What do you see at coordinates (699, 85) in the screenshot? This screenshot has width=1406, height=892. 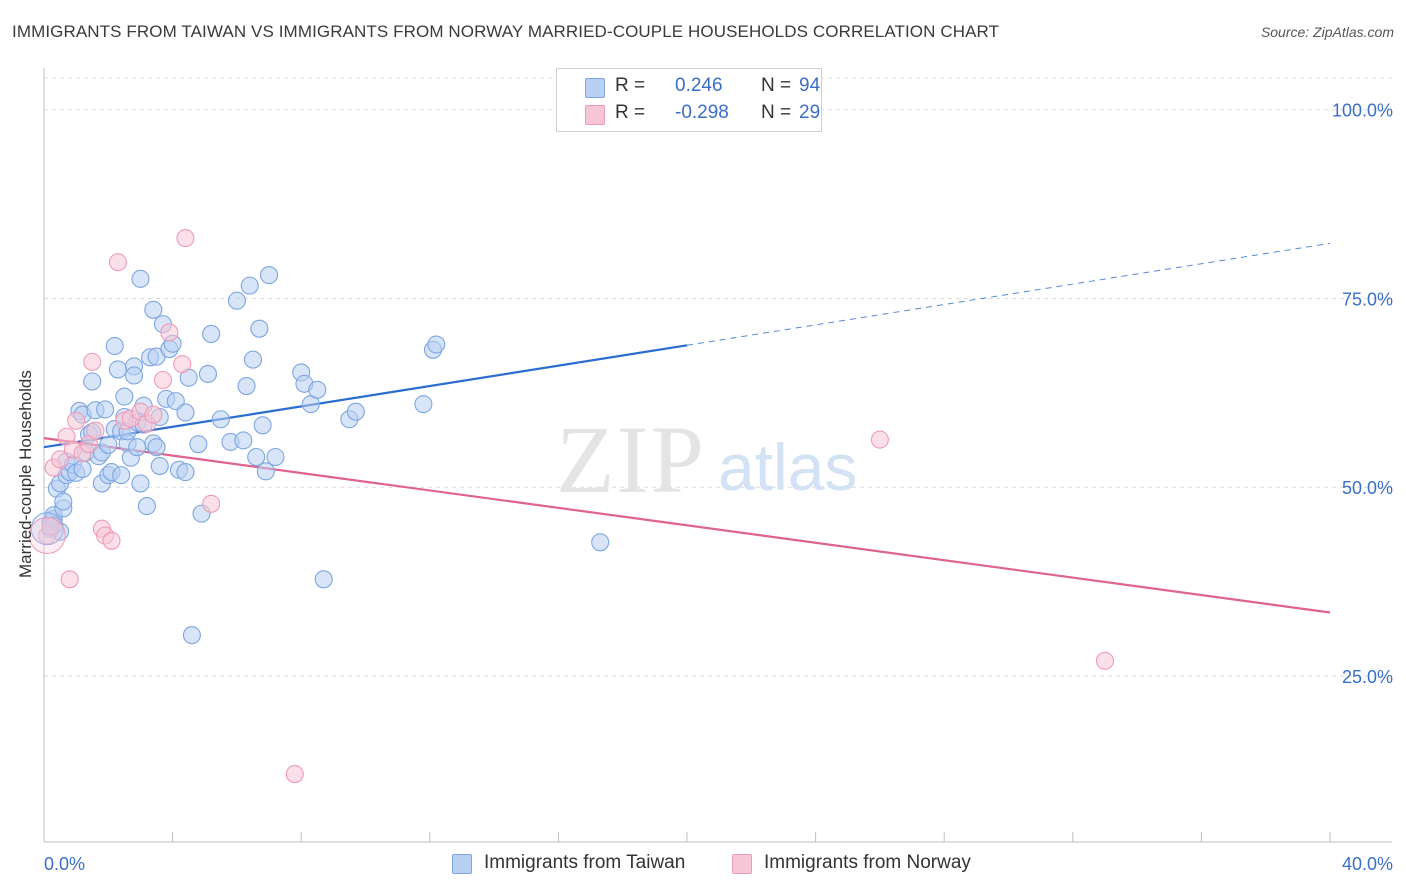 I see `legend-r-value: 0.246` at bounding box center [699, 85].